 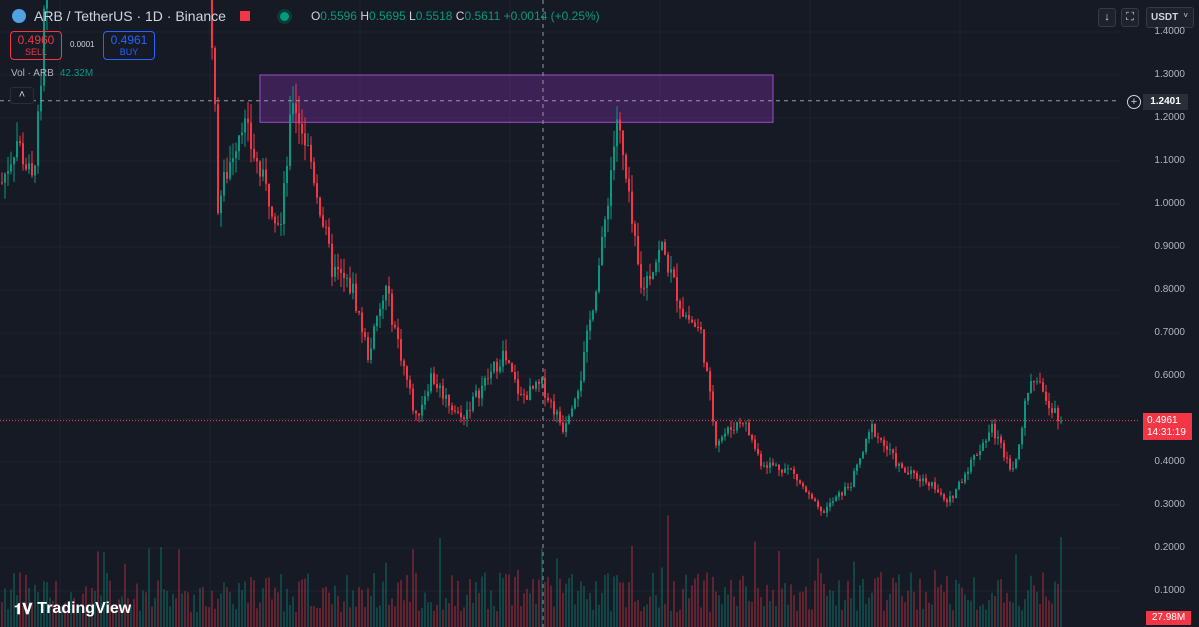 I want to click on buy-button: 0.4961 BUY, so click(x=129, y=45).